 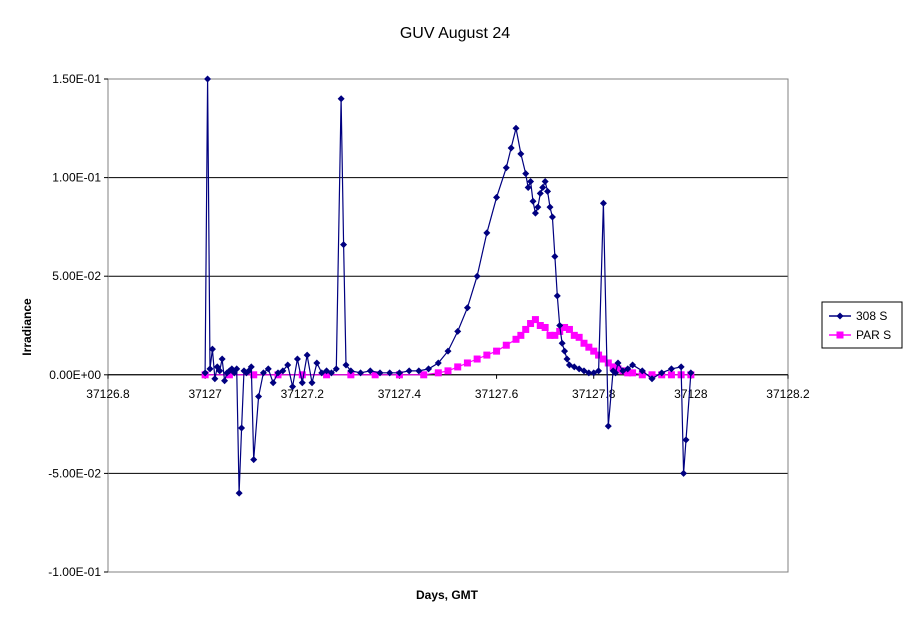 I want to click on x-tick-label: 37127.8, so click(x=594, y=394).